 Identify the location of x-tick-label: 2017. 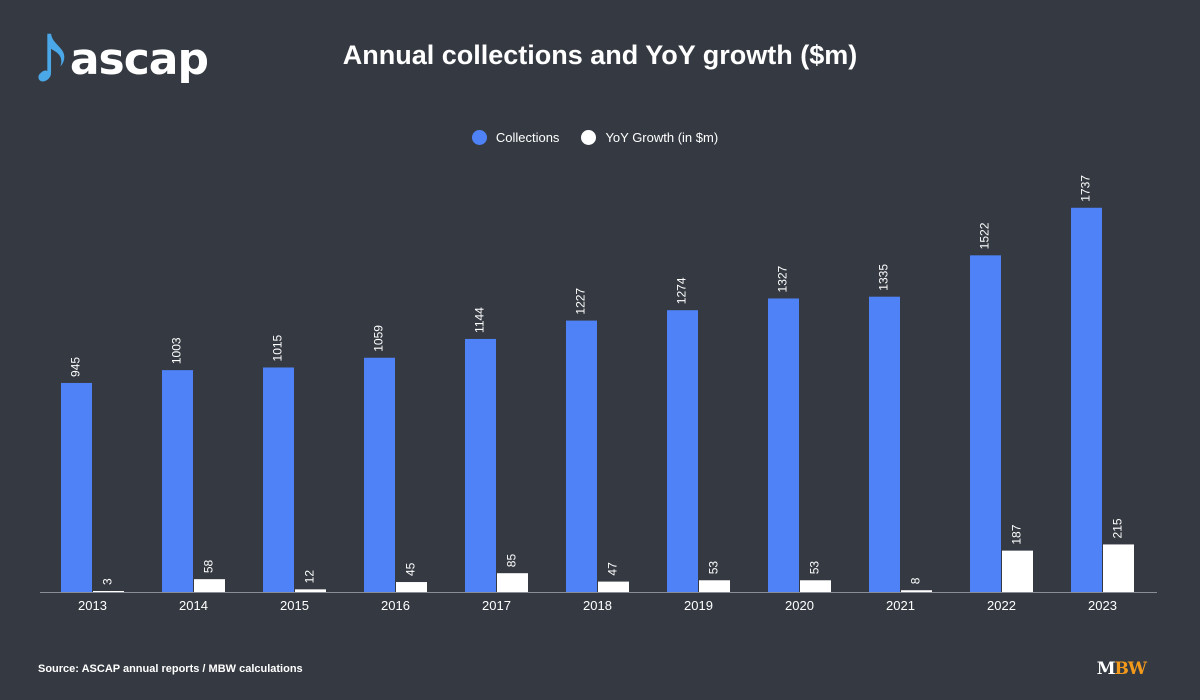
(496, 605).